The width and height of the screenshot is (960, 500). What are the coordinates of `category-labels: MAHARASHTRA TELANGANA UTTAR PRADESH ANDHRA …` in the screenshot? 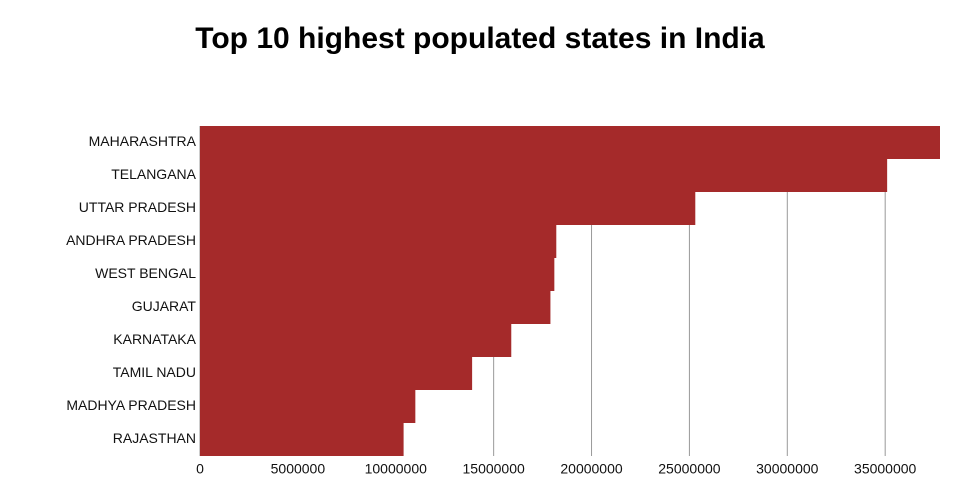 It's located at (131, 289).